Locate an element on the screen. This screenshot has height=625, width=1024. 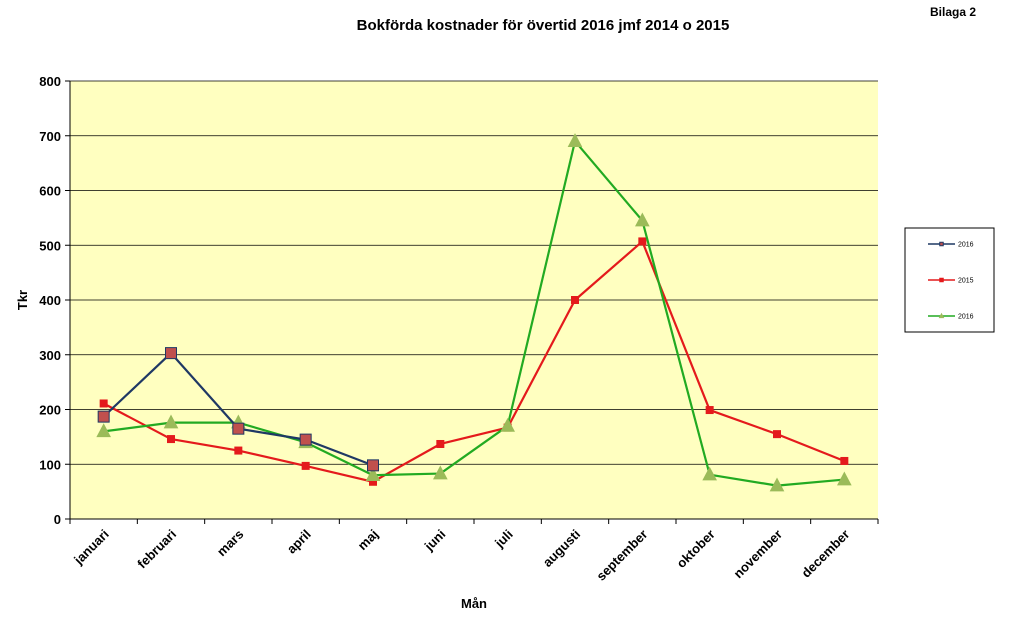
attachment-label: Bilaga 2 is located at coordinates (953, 12).